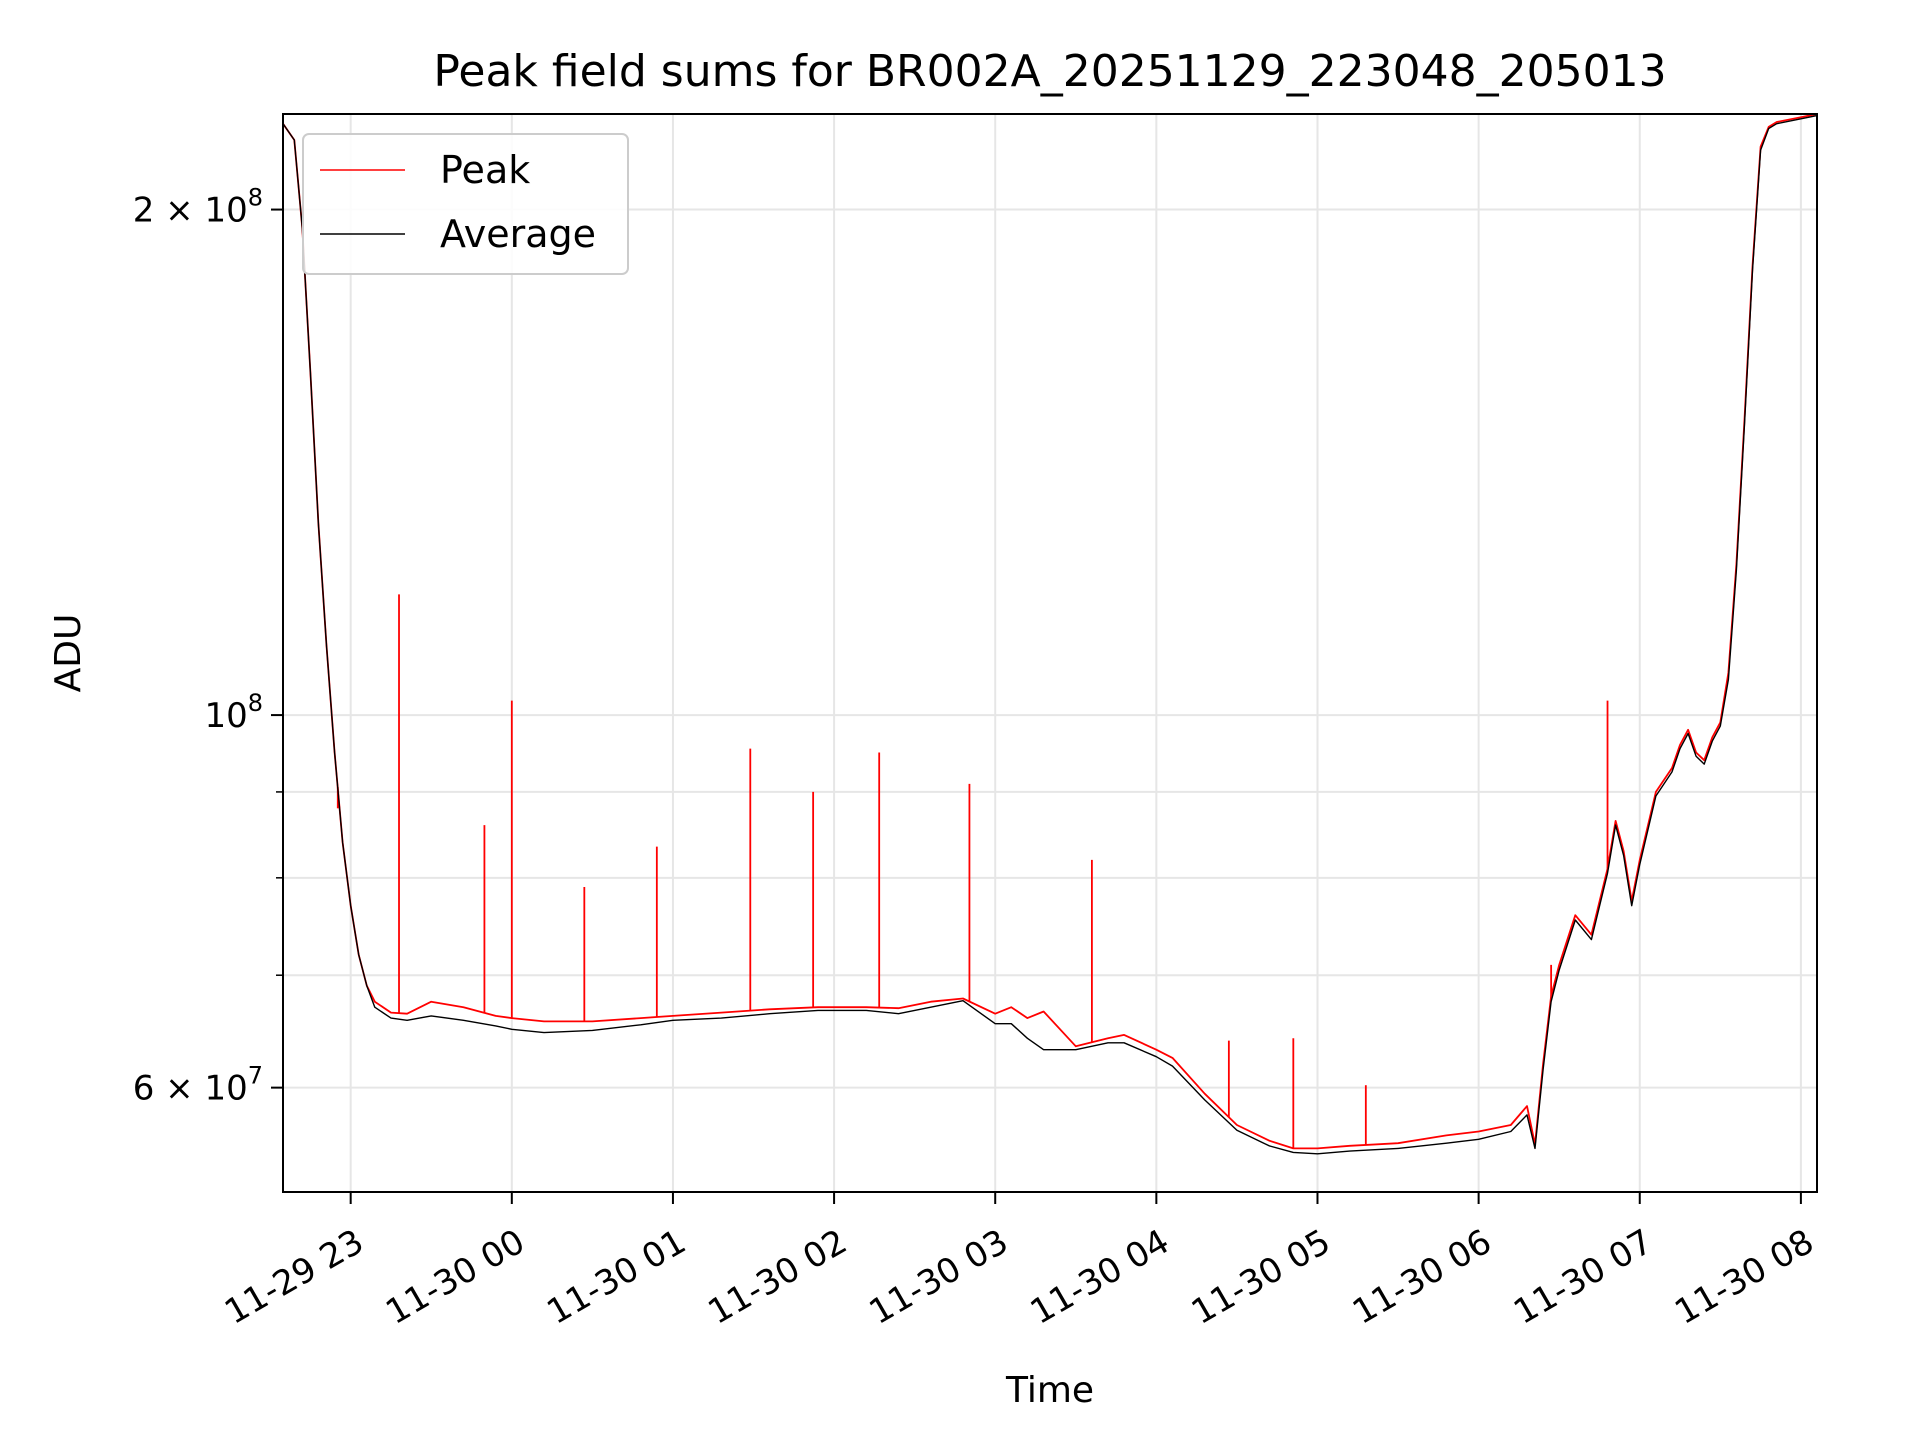 Image resolution: width=1920 pixels, height=1440 pixels. I want to click on y-tick-mantissa: 6 ×, so click(169, 1089).